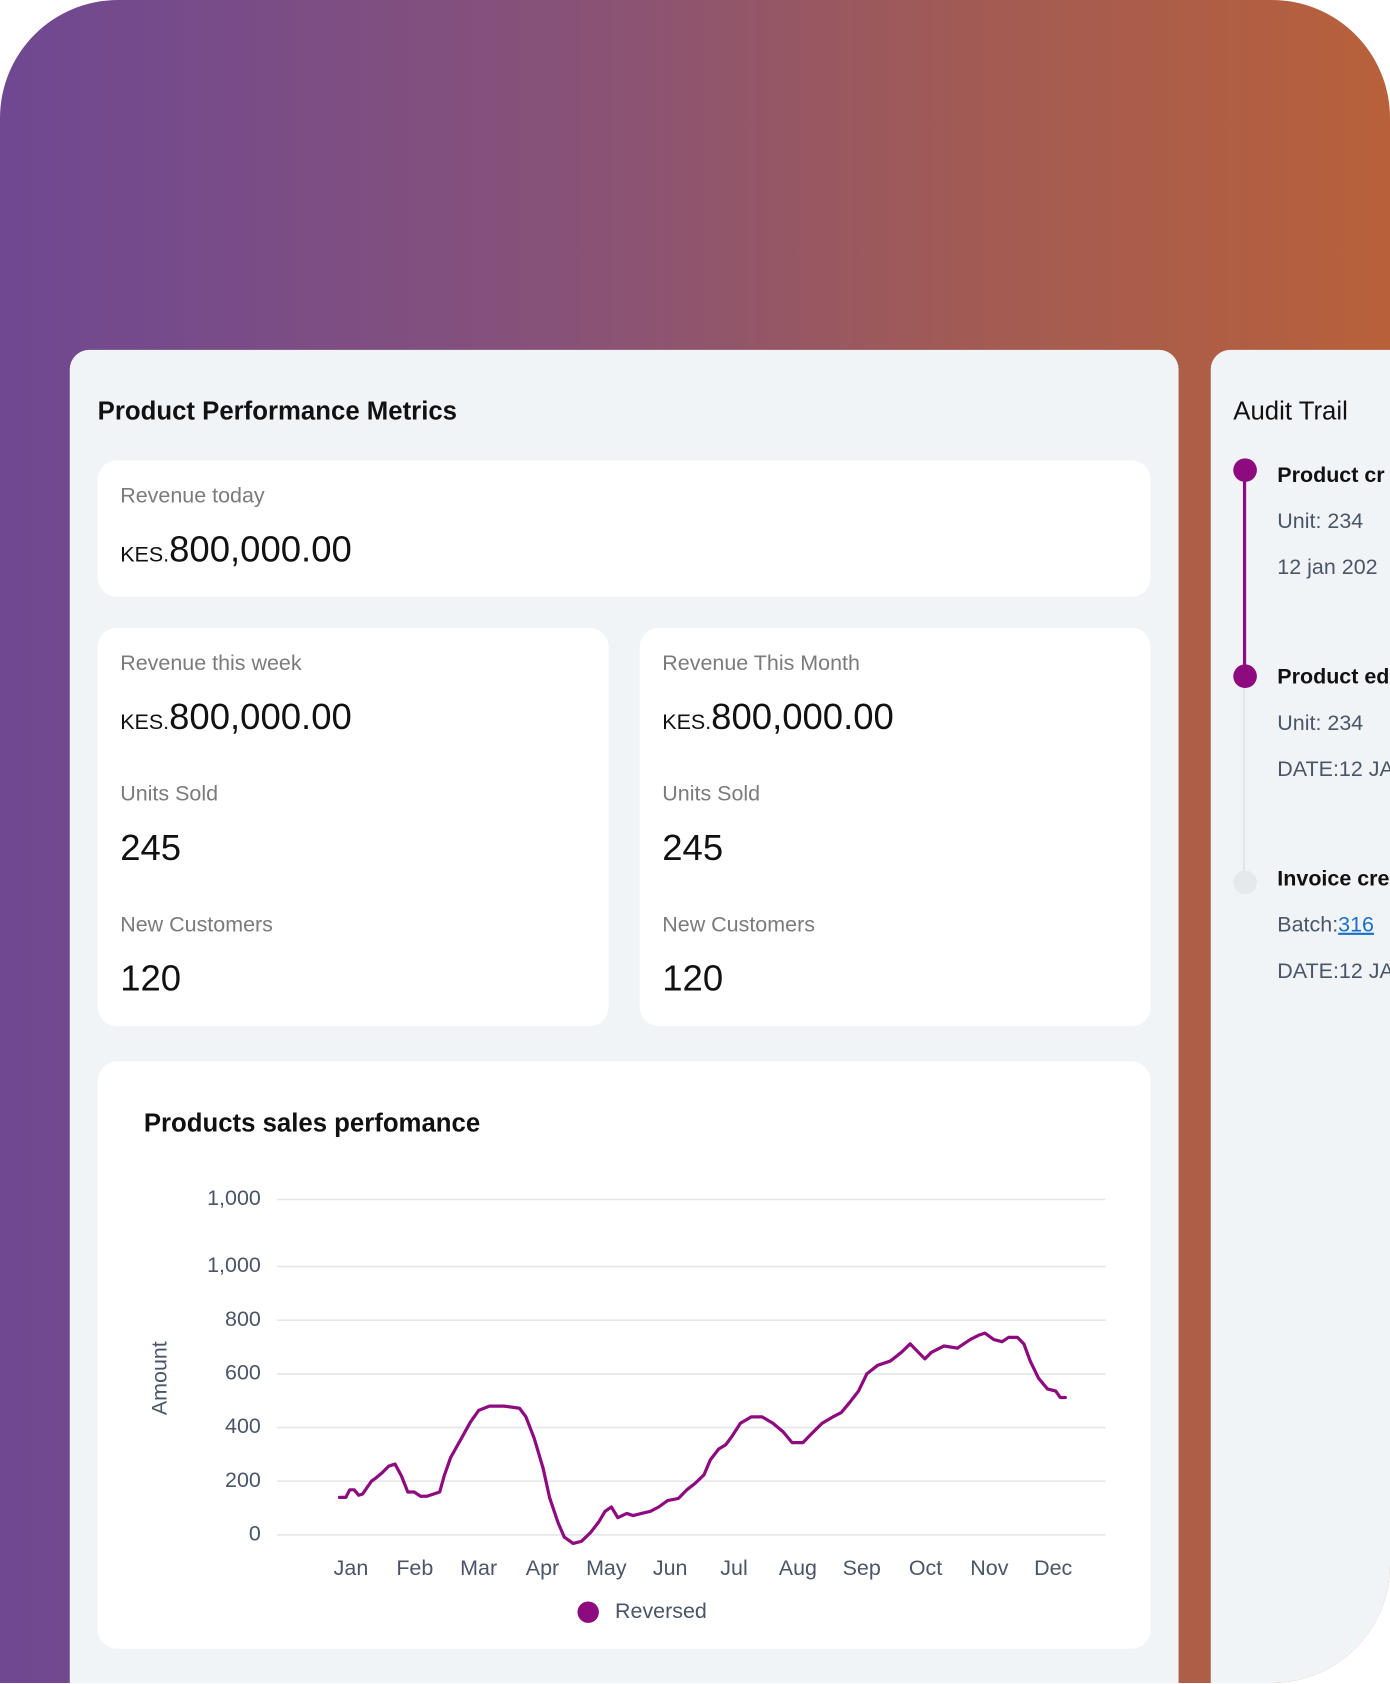 The image size is (1390, 1684). What do you see at coordinates (1356, 925) in the screenshot?
I see `batch-link: 316` at bounding box center [1356, 925].